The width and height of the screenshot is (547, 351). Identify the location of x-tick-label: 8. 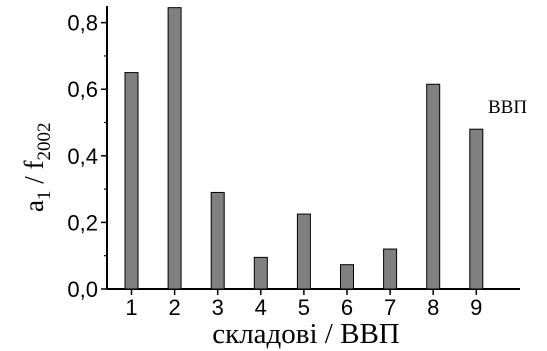
(433, 307).